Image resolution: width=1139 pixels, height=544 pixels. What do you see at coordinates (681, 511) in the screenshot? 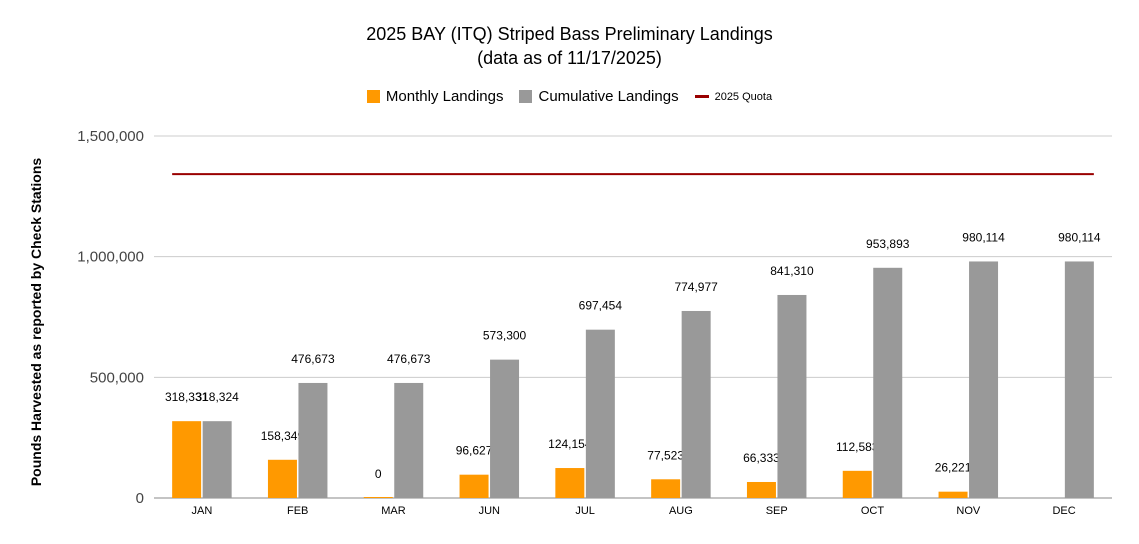
I see `x-tick-label: AUG` at bounding box center [681, 511].